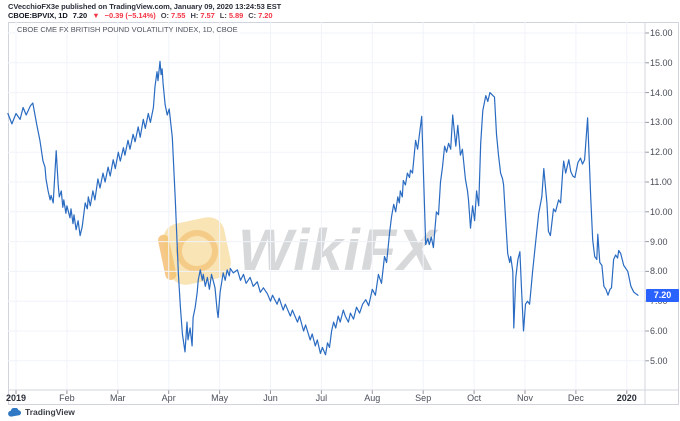  I want to click on price-tick-label: 15.00, so click(661, 62).